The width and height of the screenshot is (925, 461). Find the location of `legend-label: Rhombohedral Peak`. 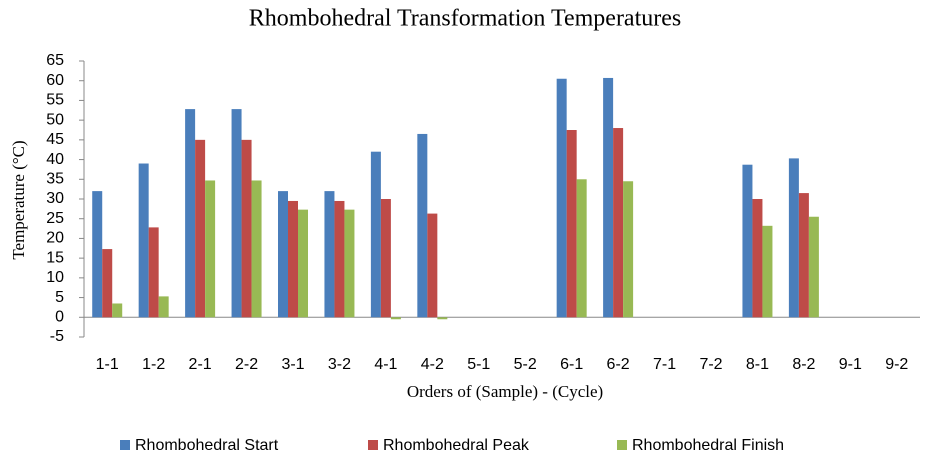

legend-label: Rhombohedral Peak is located at coordinates (456, 445).